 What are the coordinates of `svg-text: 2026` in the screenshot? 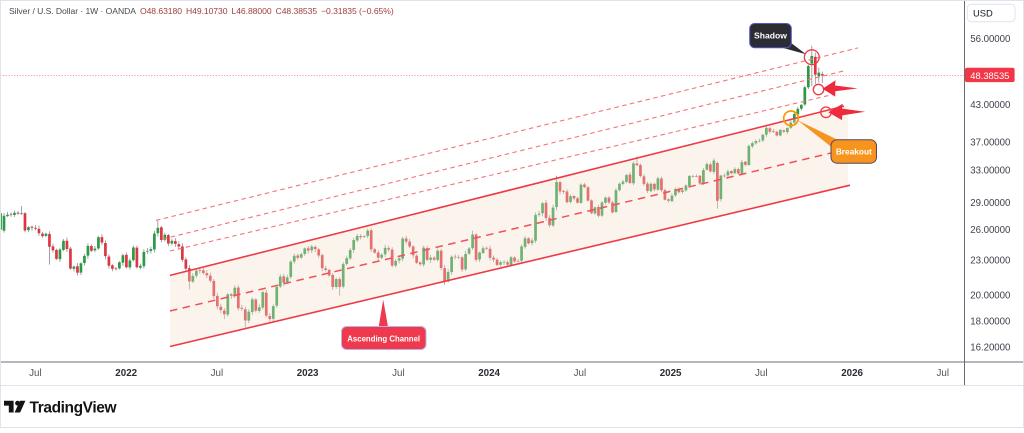 It's located at (852, 373).